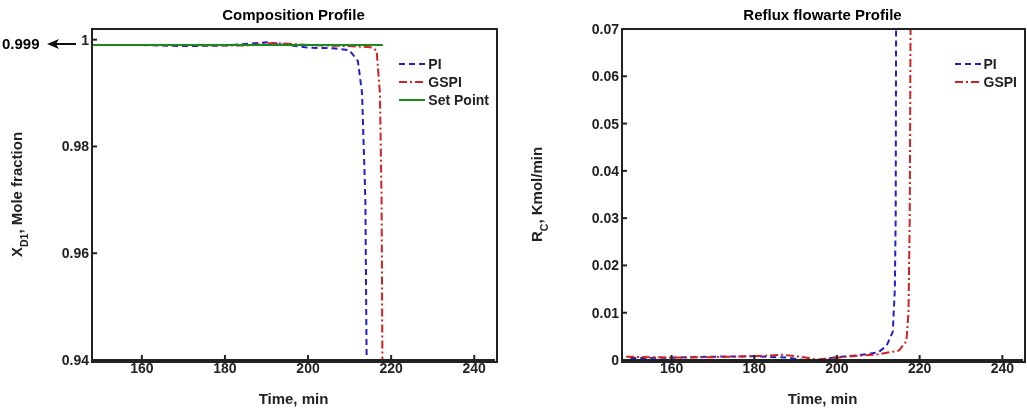  What do you see at coordinates (458, 100) in the screenshot?
I see `legend-label: Set Point` at bounding box center [458, 100].